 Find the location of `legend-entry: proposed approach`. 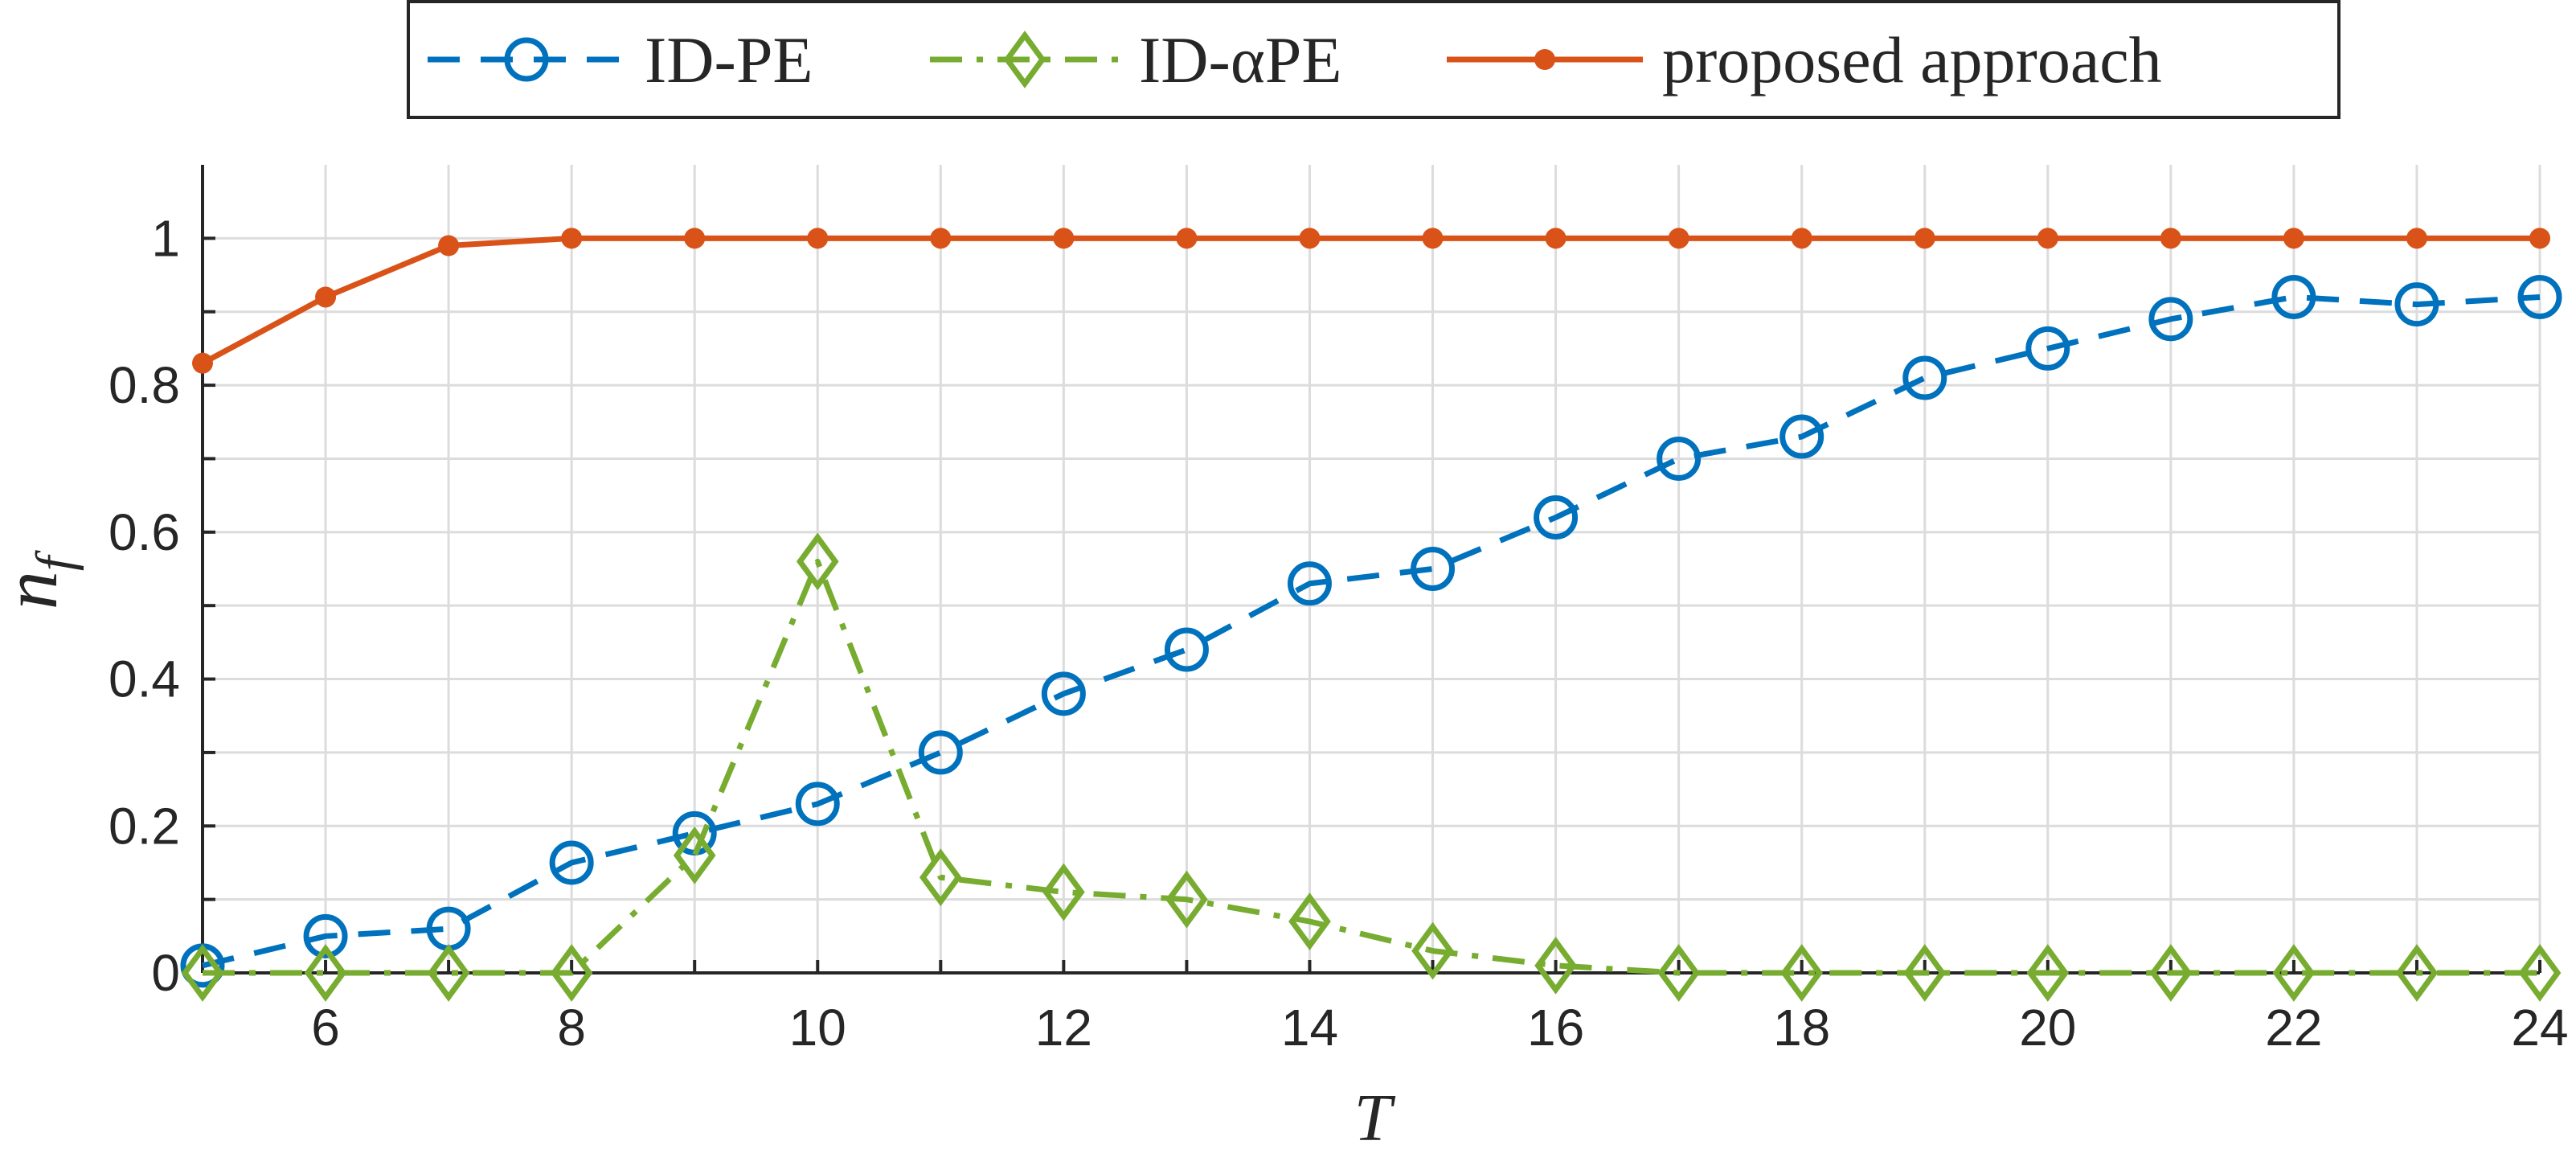

legend-entry: proposed approach is located at coordinates (1804, 60).